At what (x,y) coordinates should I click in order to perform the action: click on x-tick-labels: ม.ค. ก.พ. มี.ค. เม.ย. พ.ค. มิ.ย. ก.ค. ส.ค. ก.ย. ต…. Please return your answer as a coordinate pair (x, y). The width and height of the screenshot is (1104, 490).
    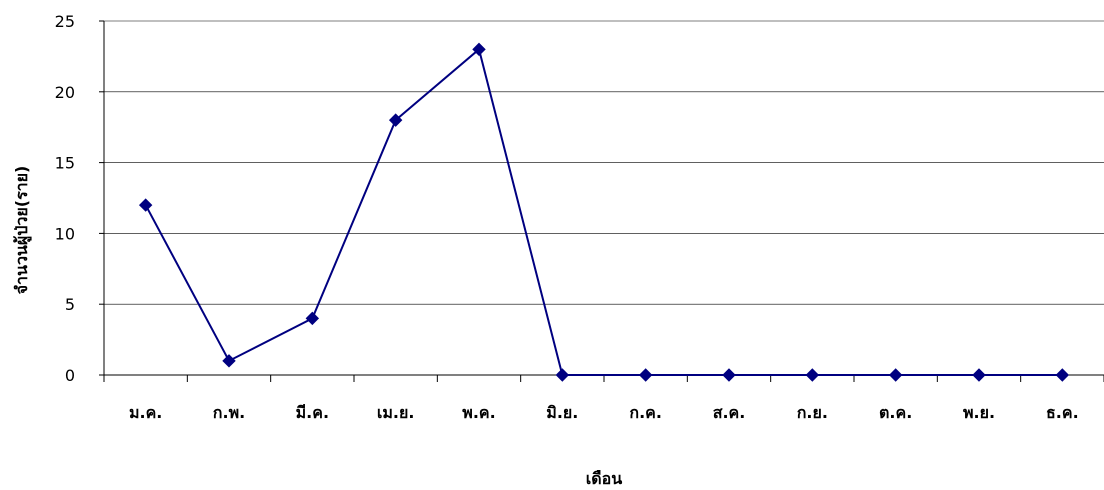
    Looking at the image, I should click on (604, 412).